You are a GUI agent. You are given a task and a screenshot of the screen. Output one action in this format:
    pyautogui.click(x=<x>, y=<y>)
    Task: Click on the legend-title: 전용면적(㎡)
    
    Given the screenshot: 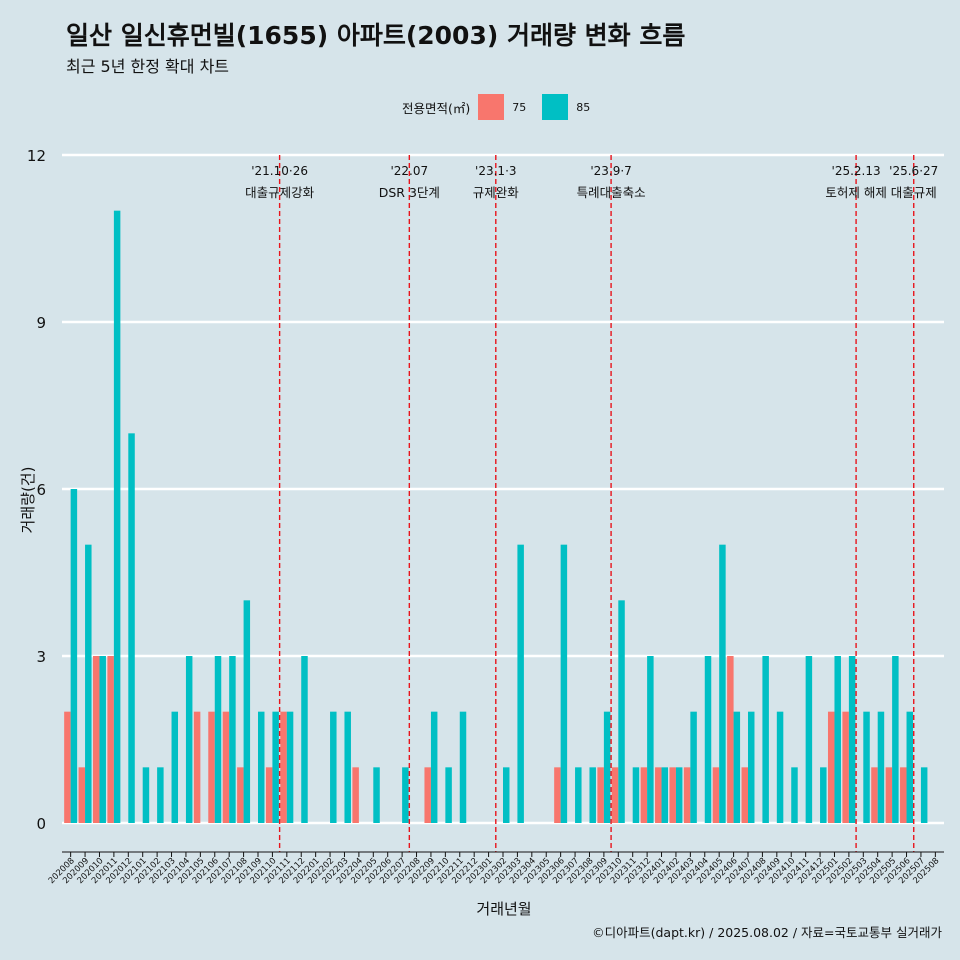 What is the action you would take?
    pyautogui.click(x=436, y=108)
    